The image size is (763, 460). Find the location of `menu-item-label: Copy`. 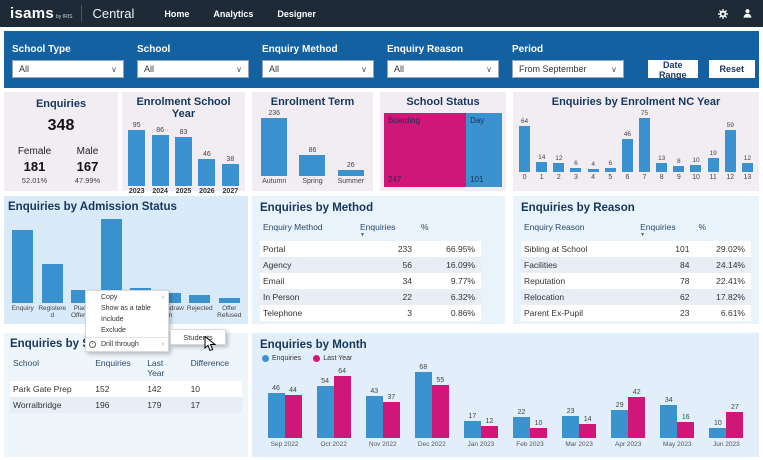

menu-item-label: Copy is located at coordinates (109, 297).